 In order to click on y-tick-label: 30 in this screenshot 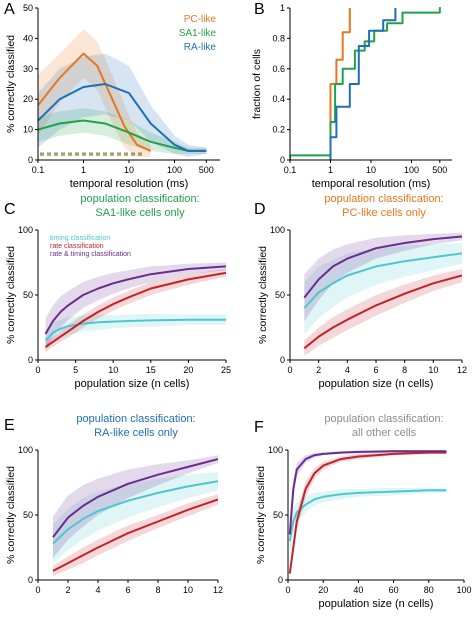, I will do `click(28, 69)`.